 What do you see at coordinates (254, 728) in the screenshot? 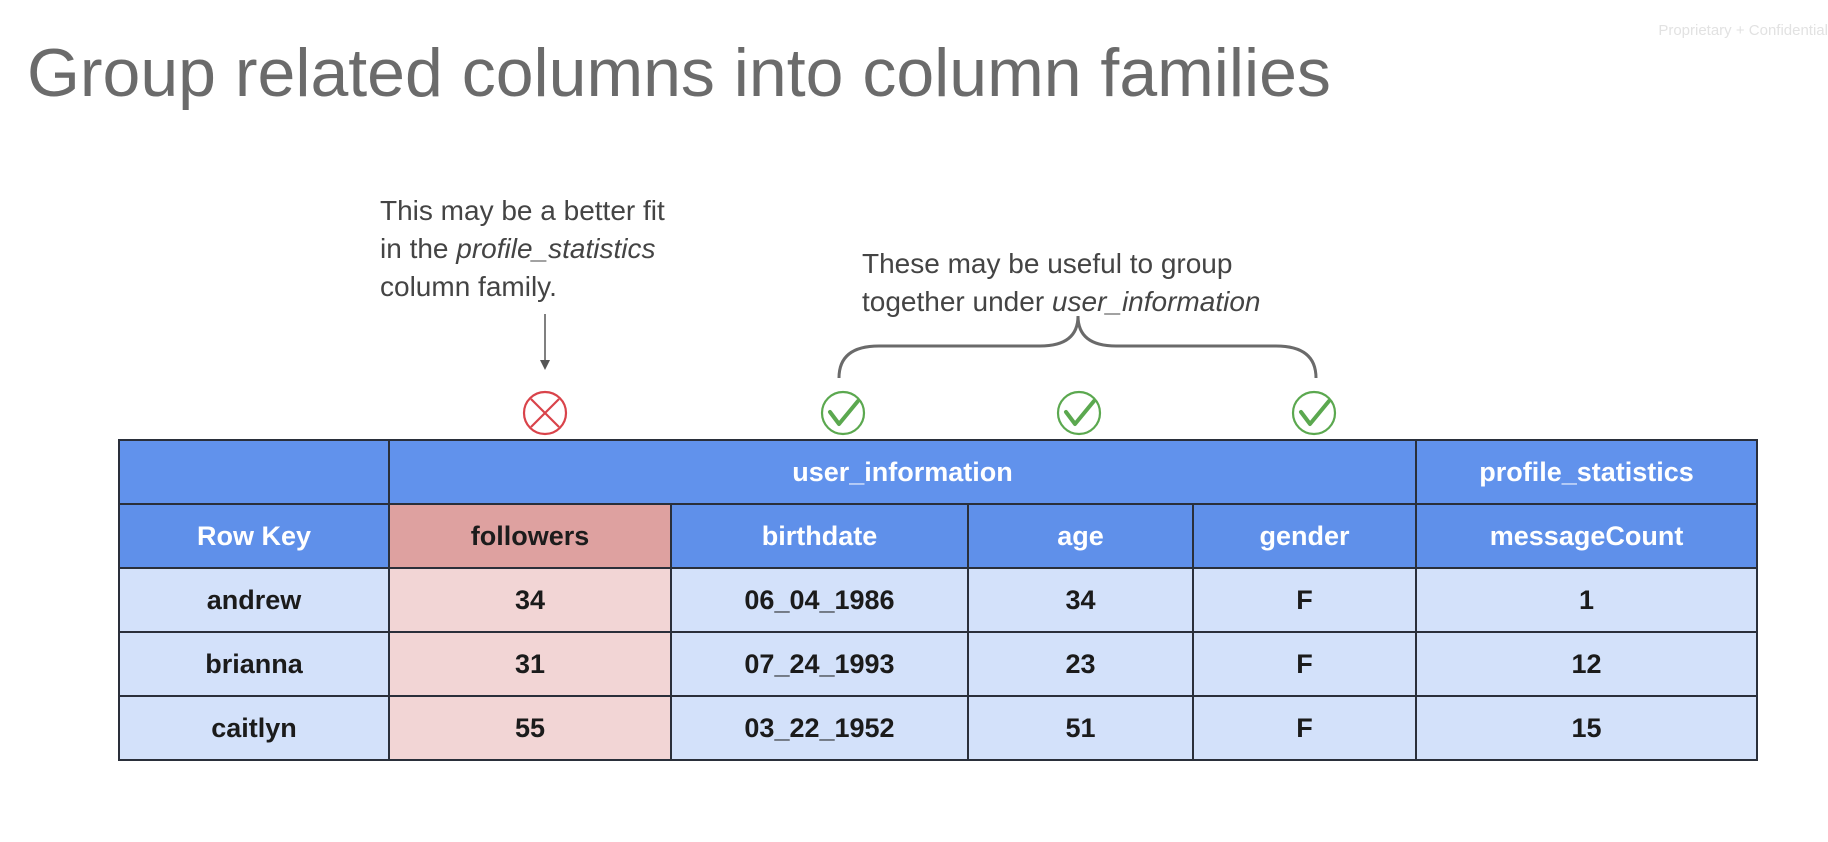
I see `row-key-cell: caitlyn` at bounding box center [254, 728].